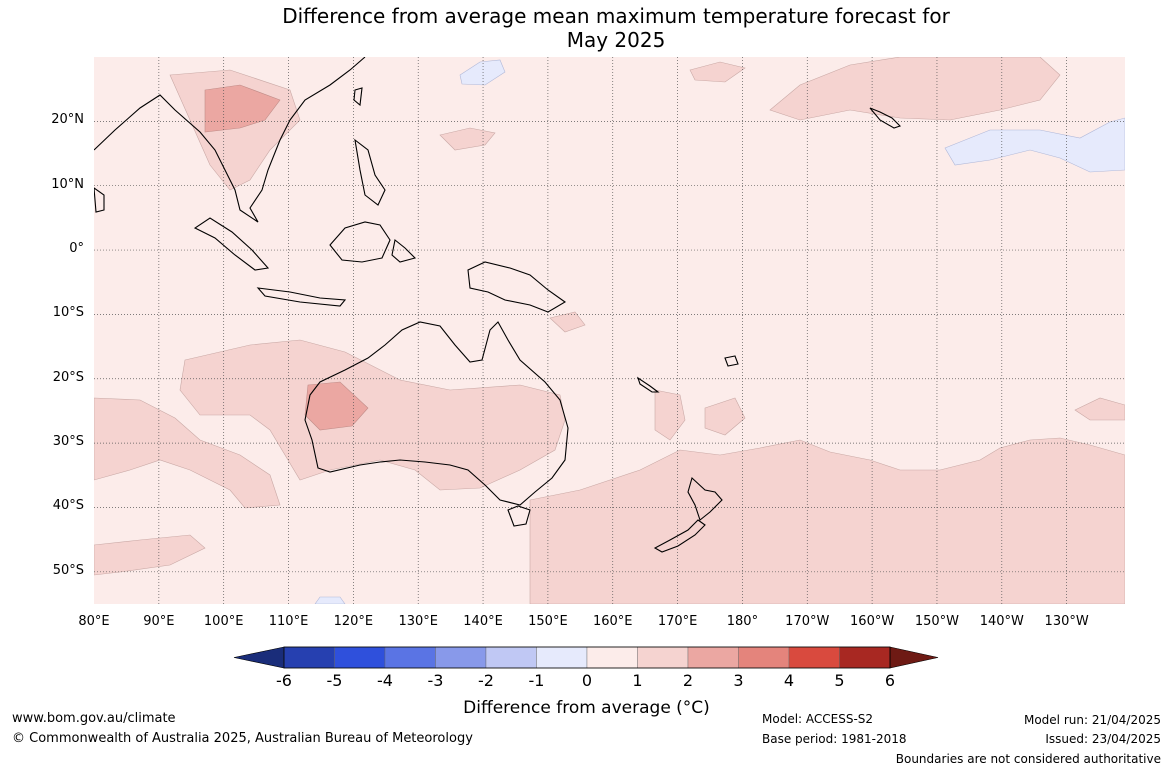  What do you see at coordinates (334, 680) in the screenshot?
I see `colorbar-tick-label: -5` at bounding box center [334, 680].